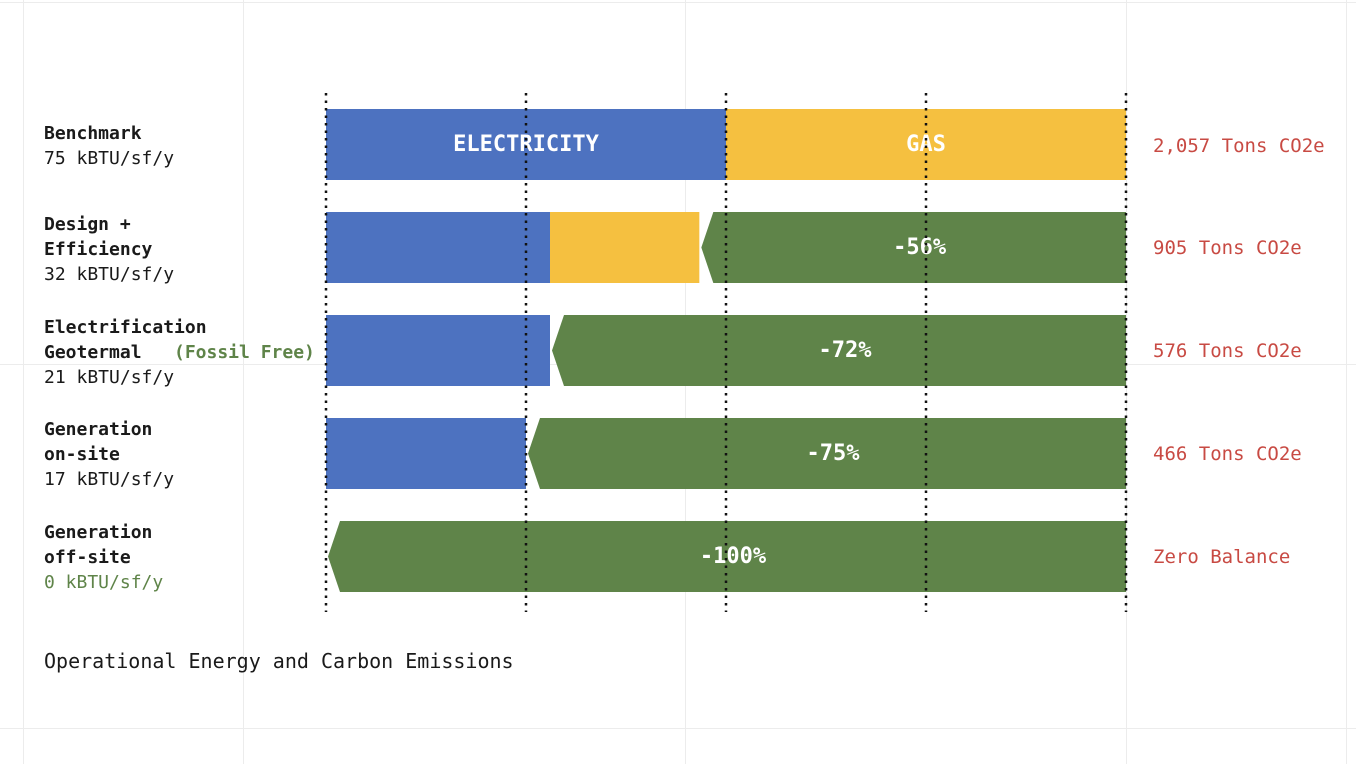 The width and height of the screenshot is (1356, 764). Describe the element at coordinates (1239, 146) in the screenshot. I see `emissions-label: 2,057 Tons CO2e` at that location.